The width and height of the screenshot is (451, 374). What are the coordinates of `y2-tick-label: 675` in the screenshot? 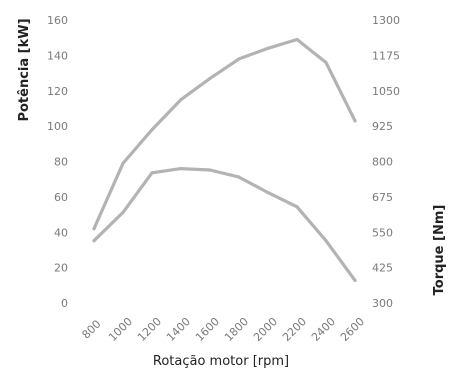 It's located at (382, 197).